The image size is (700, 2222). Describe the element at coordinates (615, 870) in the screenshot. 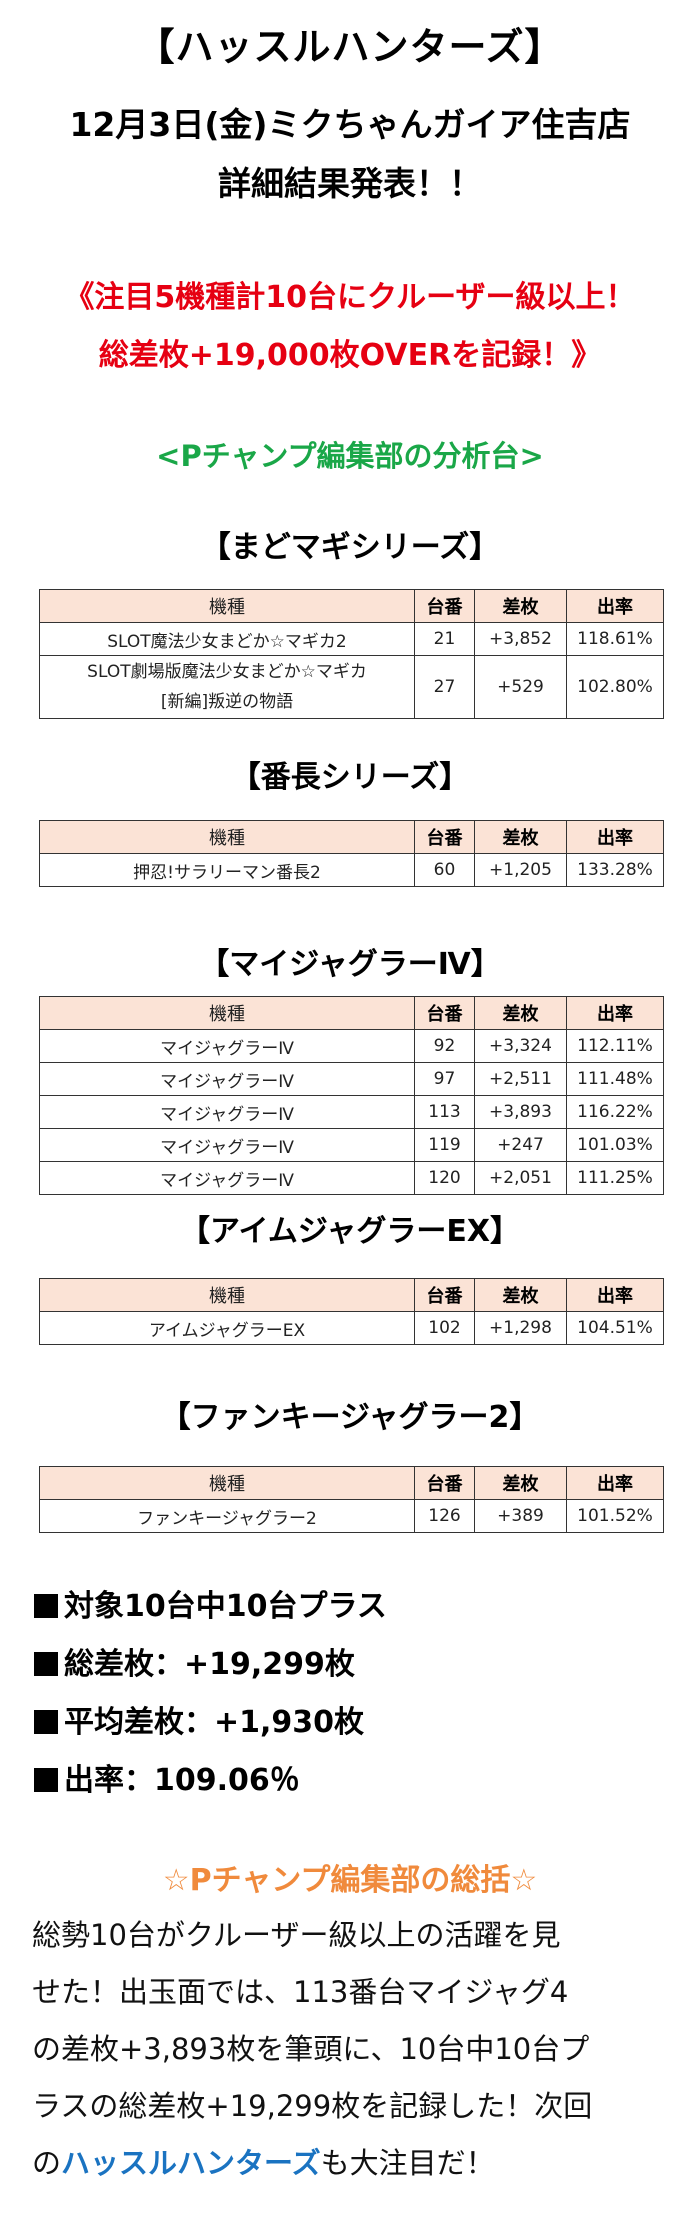

I see `cell-rate: 133.28%` at that location.